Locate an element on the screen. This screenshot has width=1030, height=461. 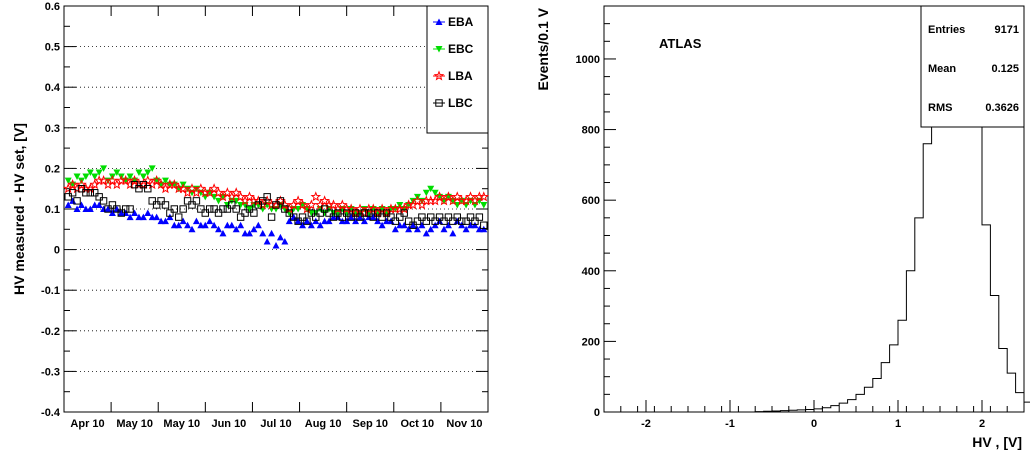
stats-box: Entries 9171 Mean 0.125 RMS 0.3626 is located at coordinates (972, 66).